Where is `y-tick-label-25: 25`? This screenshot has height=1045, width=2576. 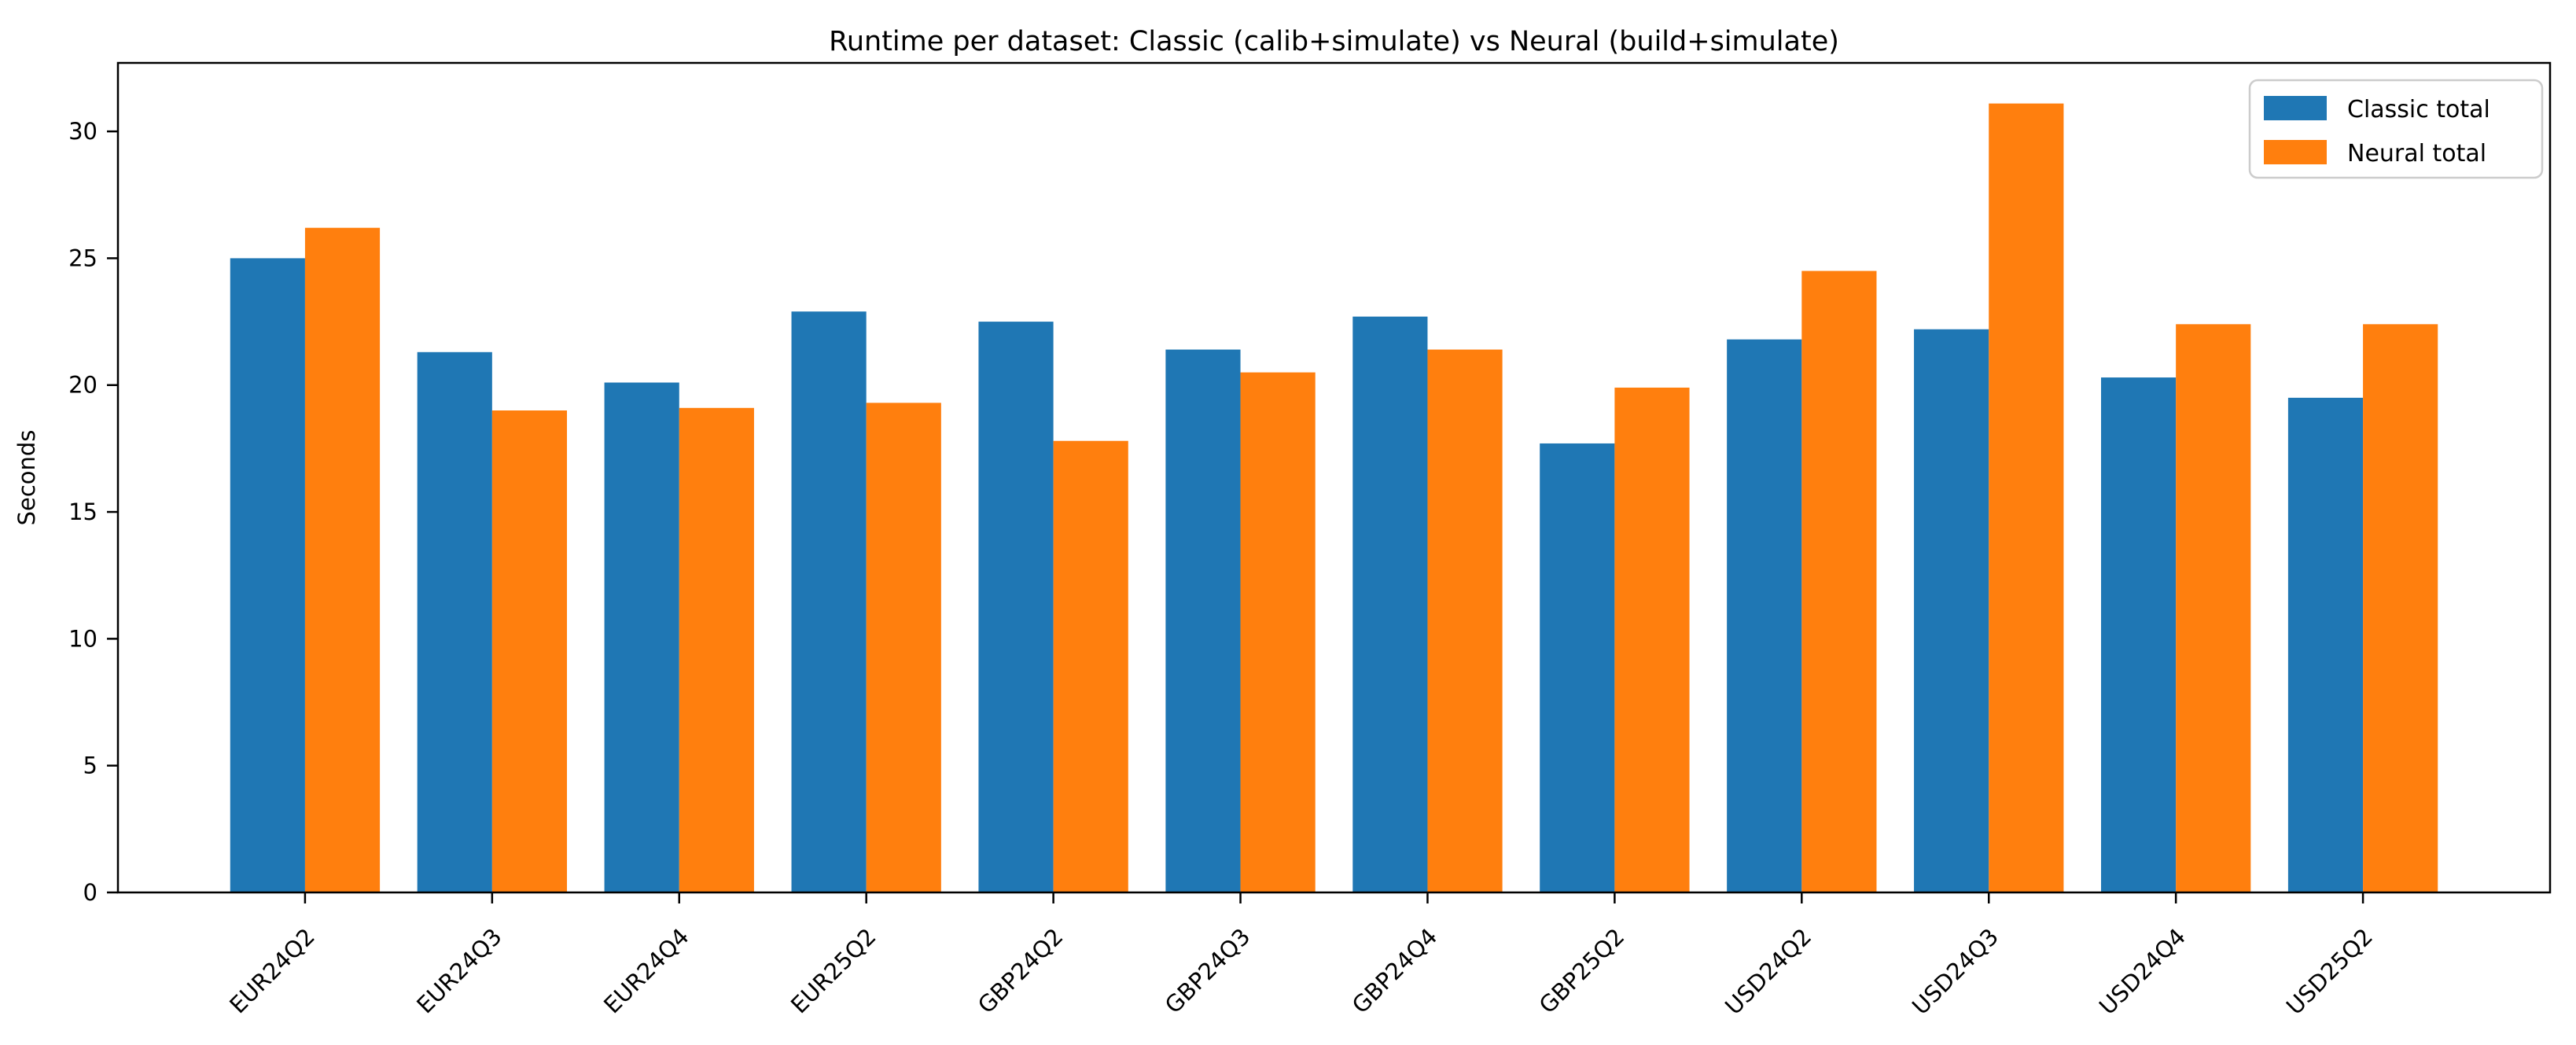 y-tick-label-25: 25 is located at coordinates (83, 258).